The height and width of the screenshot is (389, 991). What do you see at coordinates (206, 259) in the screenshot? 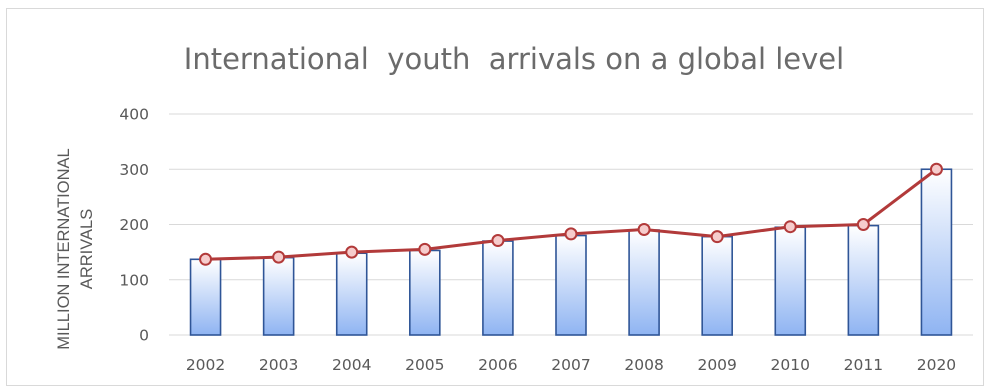
I see `line-point-2002` at bounding box center [206, 259].